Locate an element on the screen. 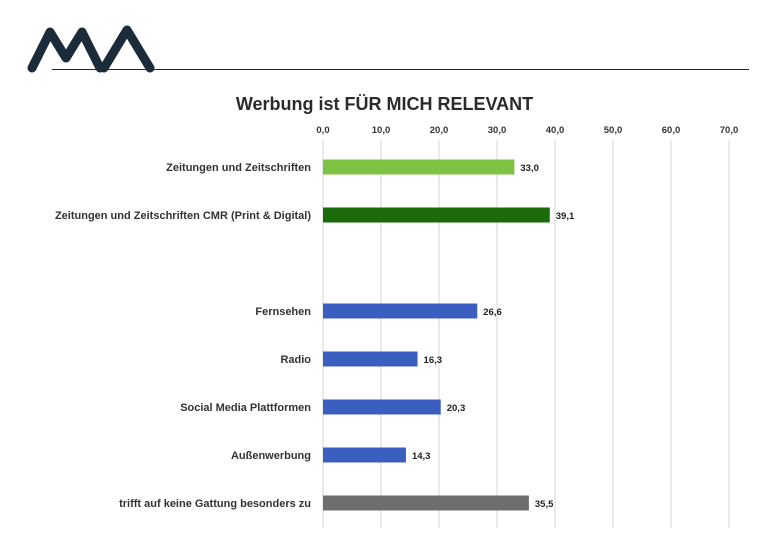 The height and width of the screenshot is (541, 769). category-label: Fernsehen is located at coordinates (283, 312).